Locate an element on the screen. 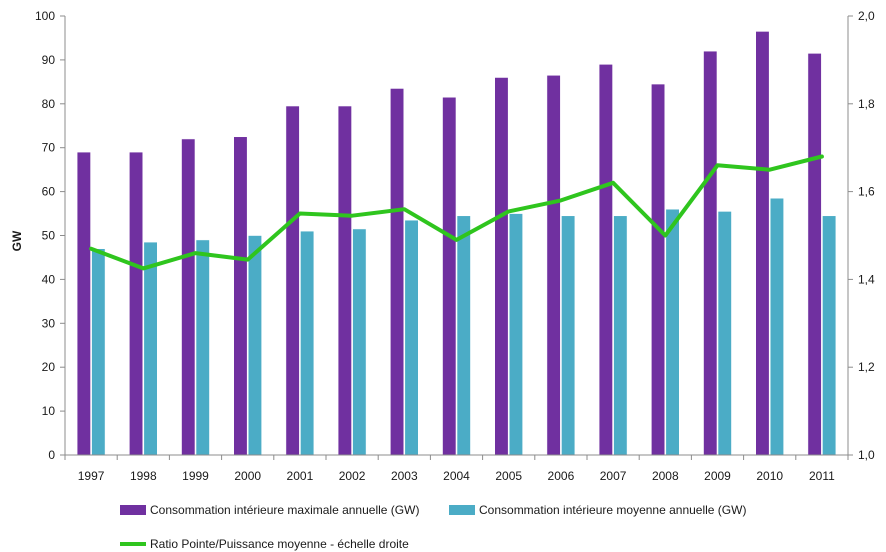  right-tick-label: 1,8 is located at coordinates (866, 104).